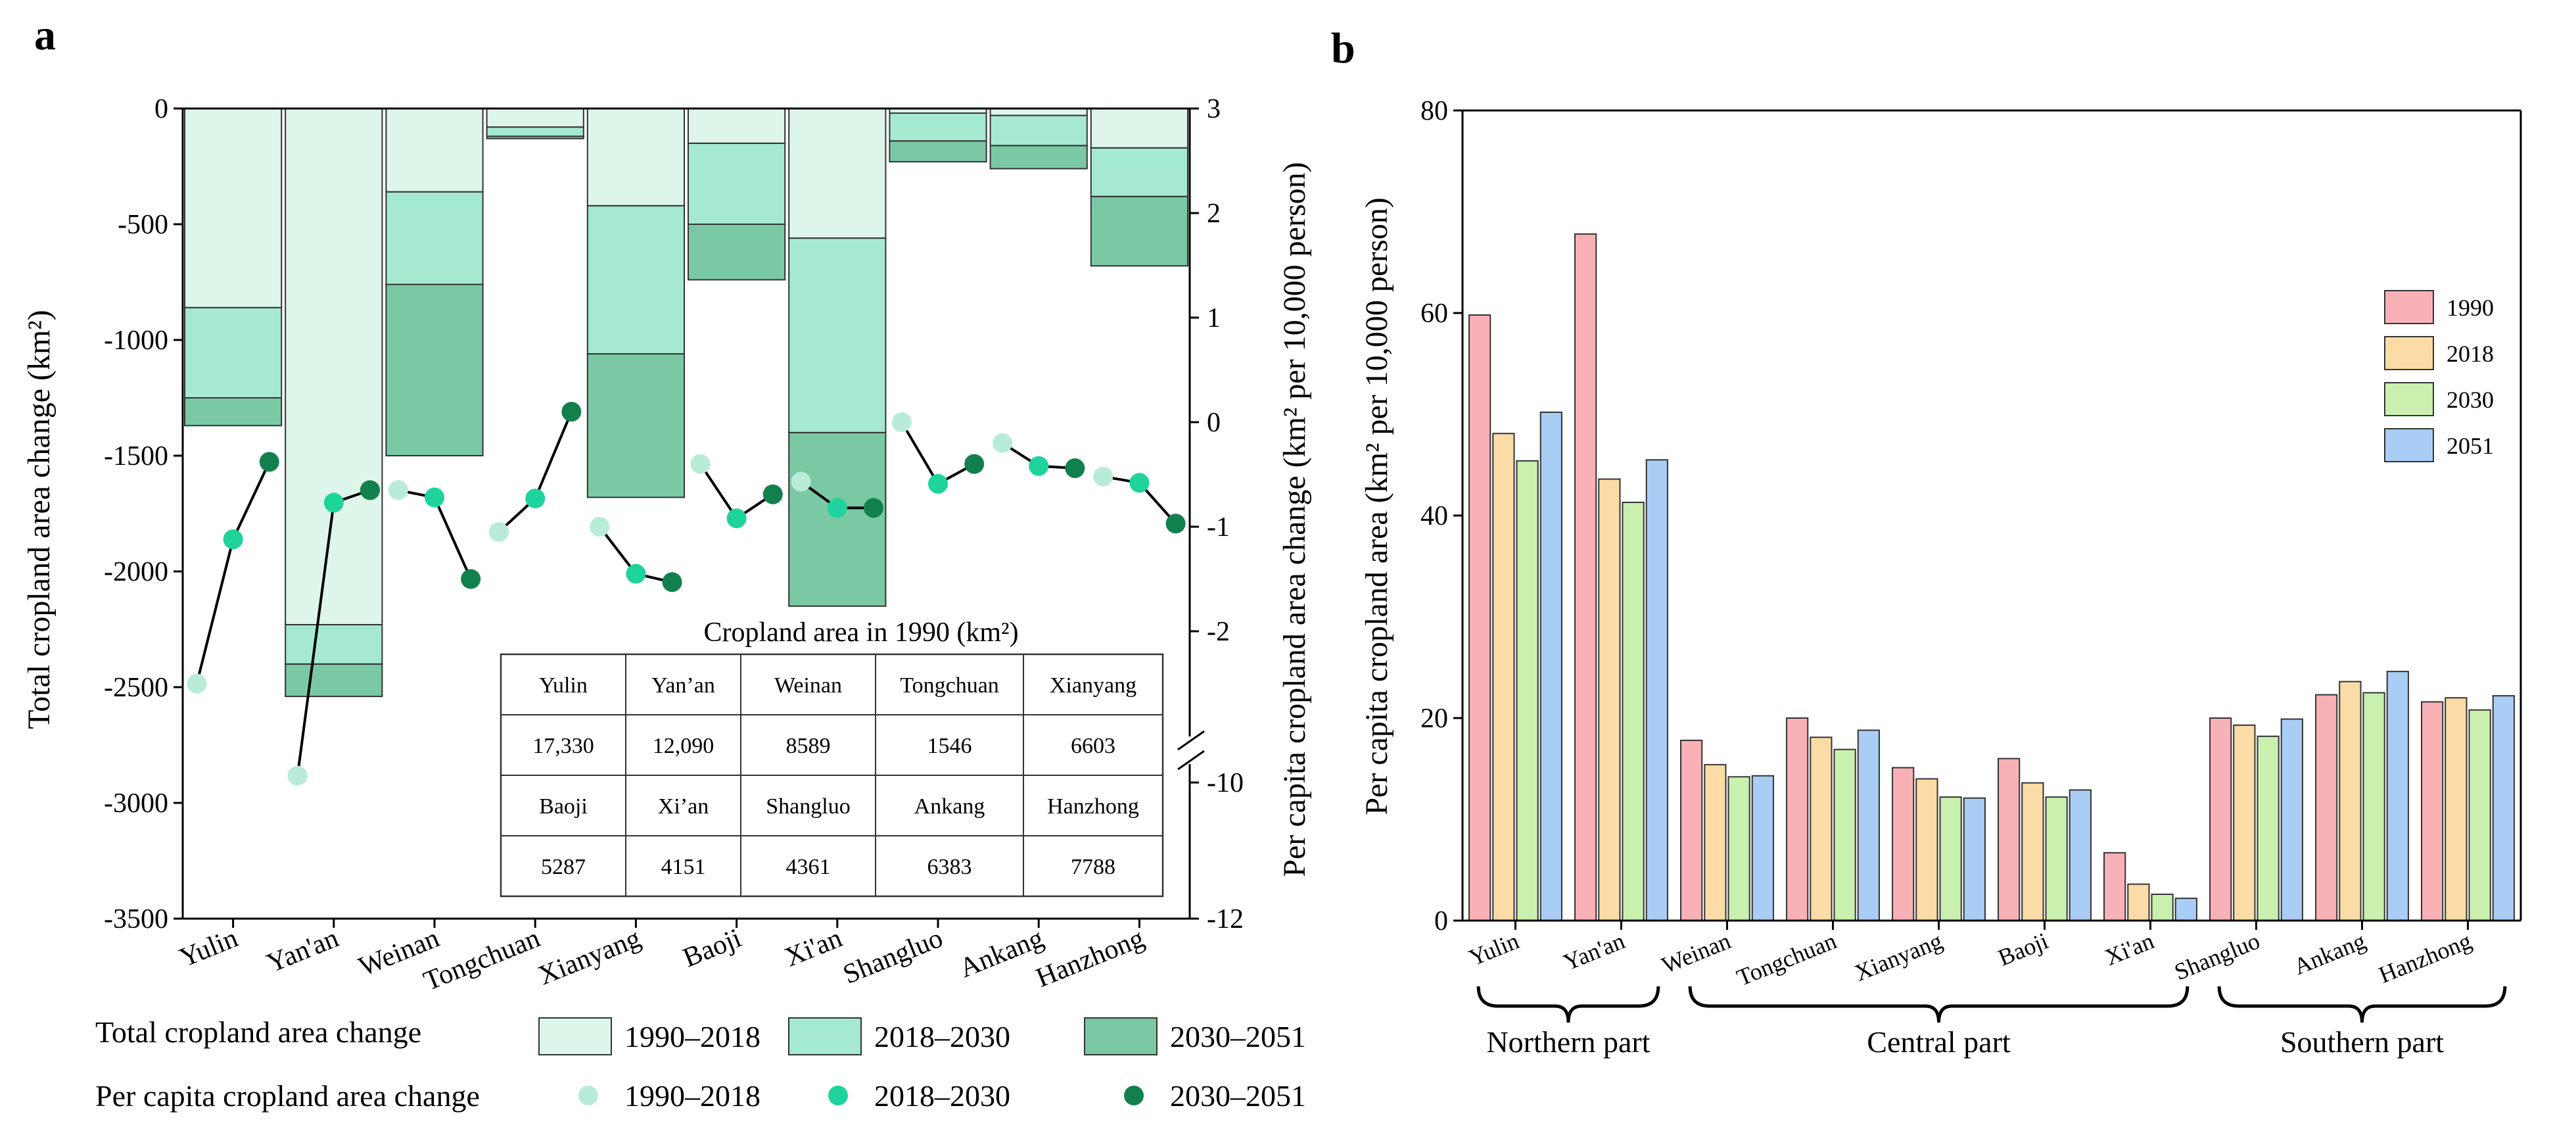 This screenshot has width=2576, height=1133. I want to click on dot-baoji-1990-2018, so click(701, 464).